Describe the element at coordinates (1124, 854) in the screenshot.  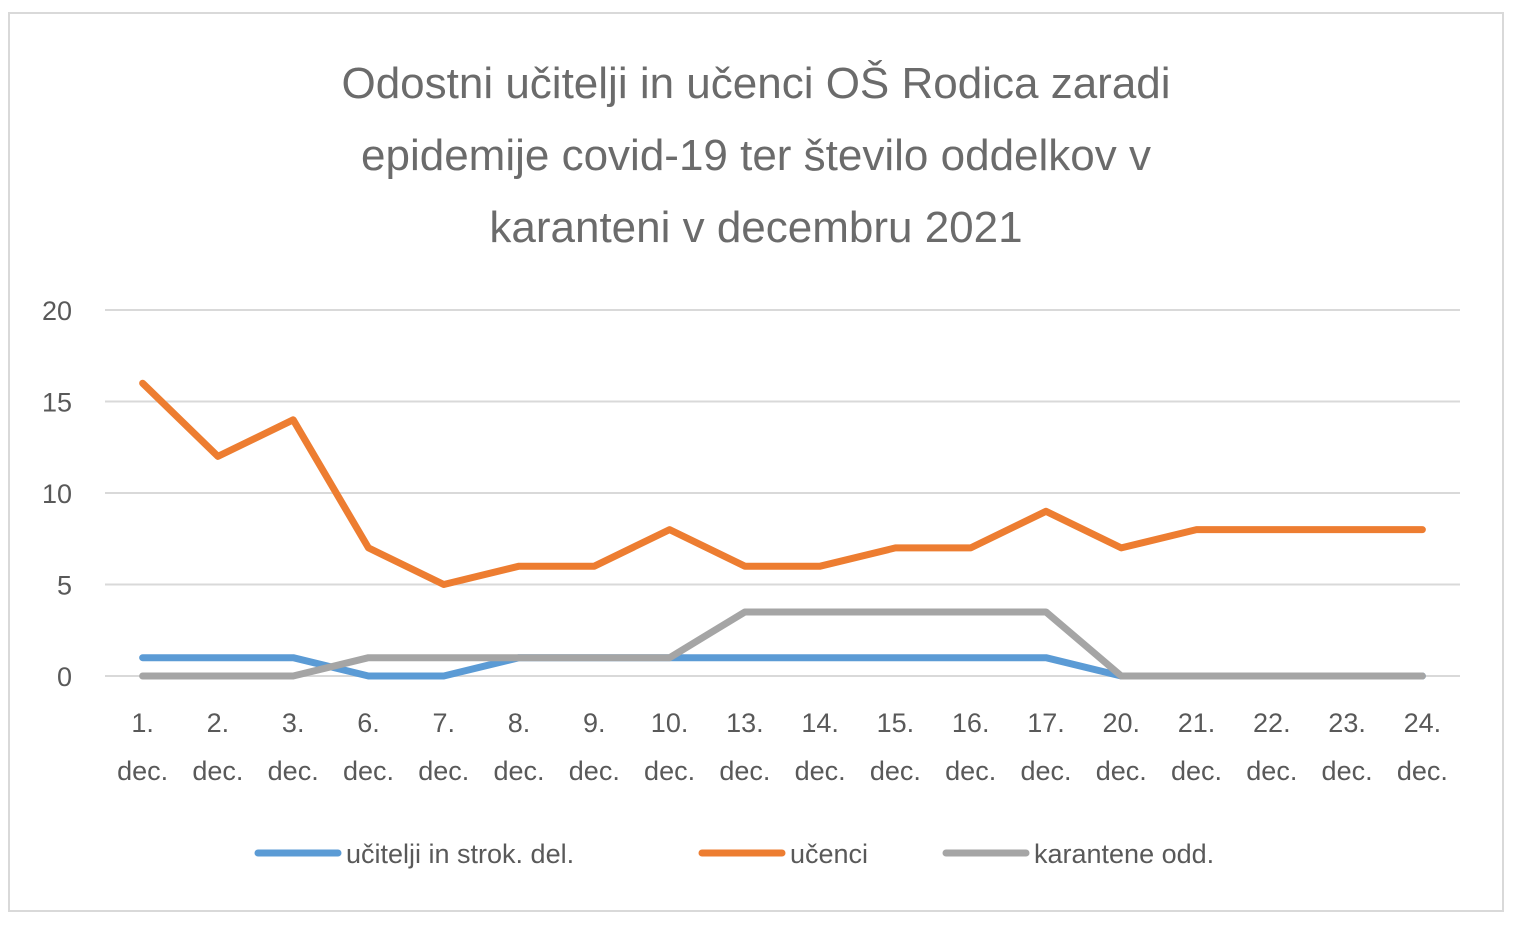
I see `legend-label: karantene odd.` at that location.